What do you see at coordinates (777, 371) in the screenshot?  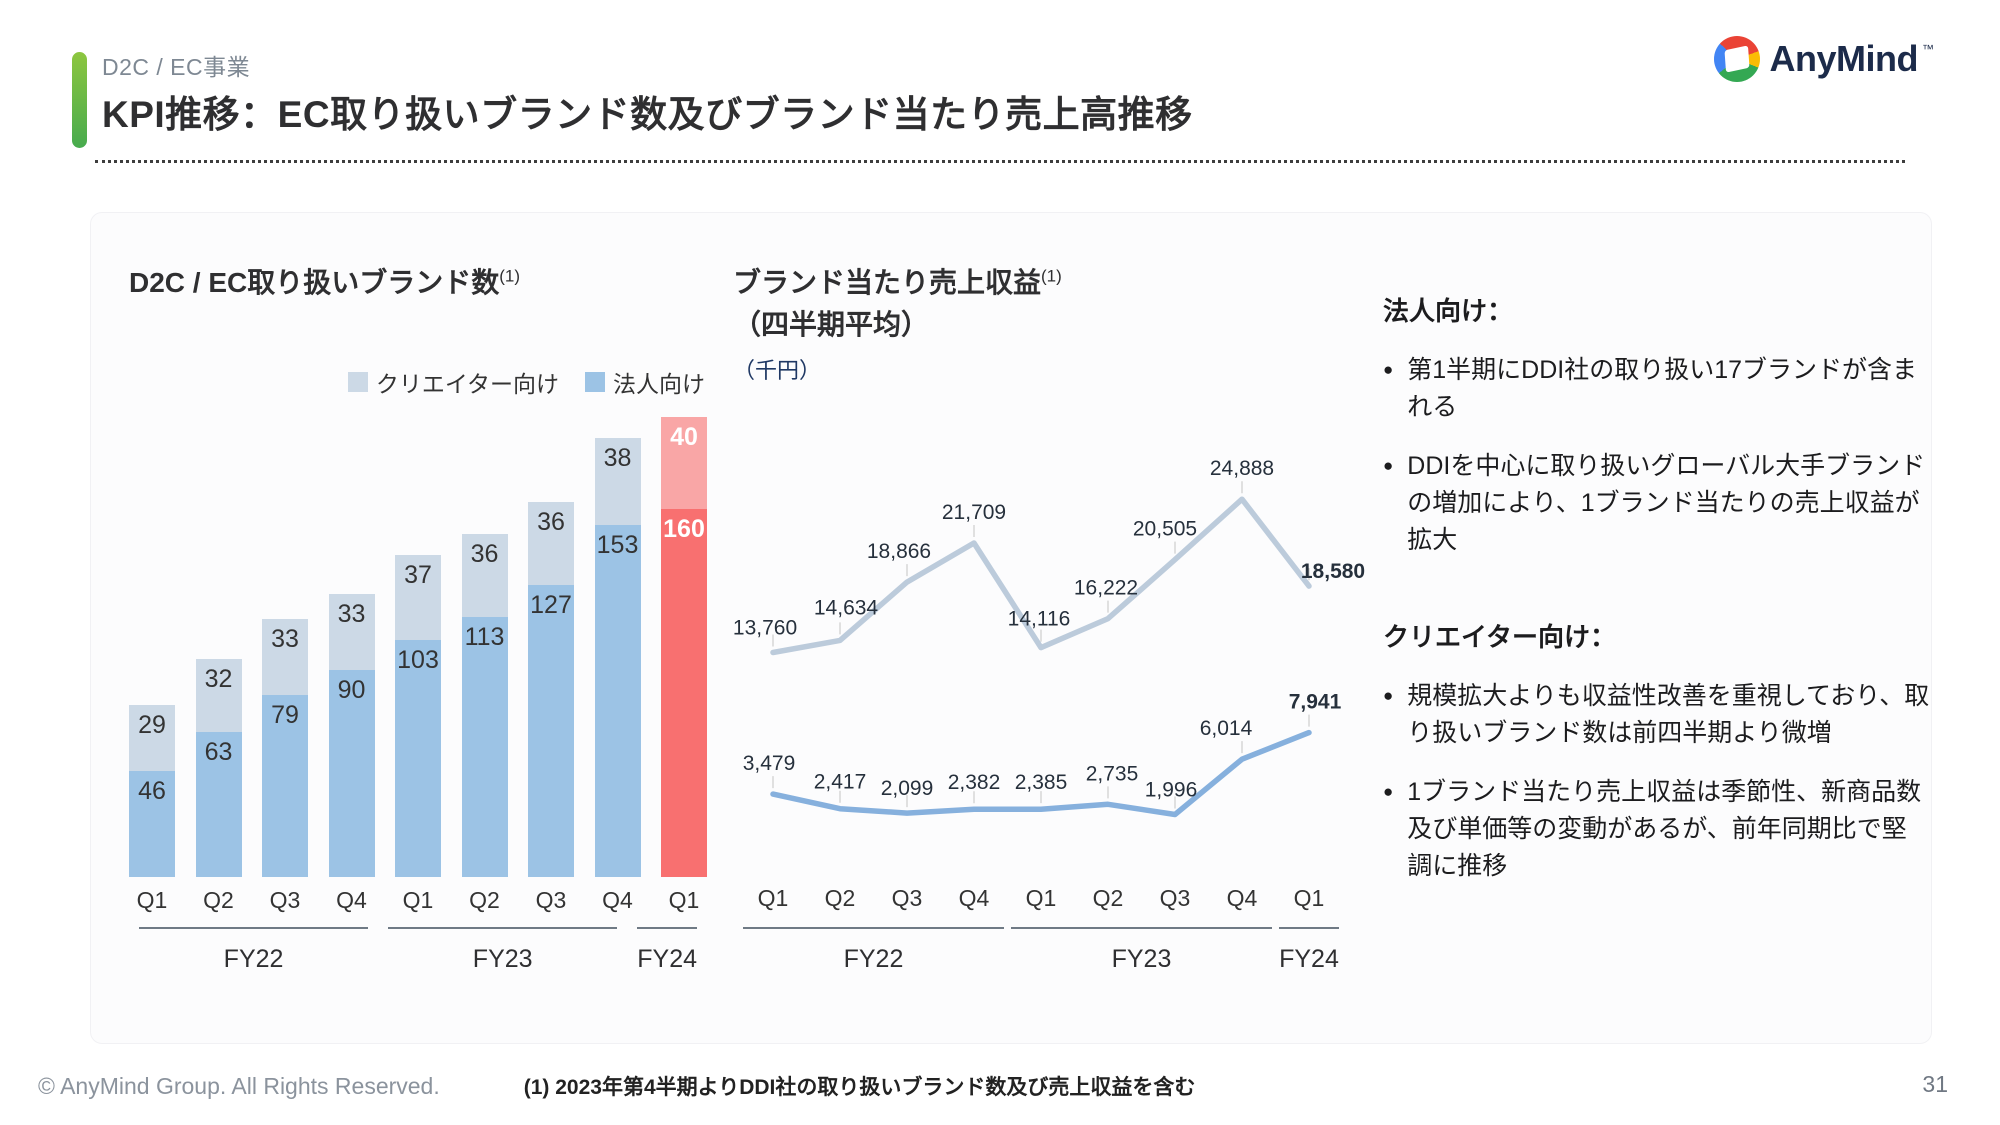 I see `unit-label: （千円）` at bounding box center [777, 371].